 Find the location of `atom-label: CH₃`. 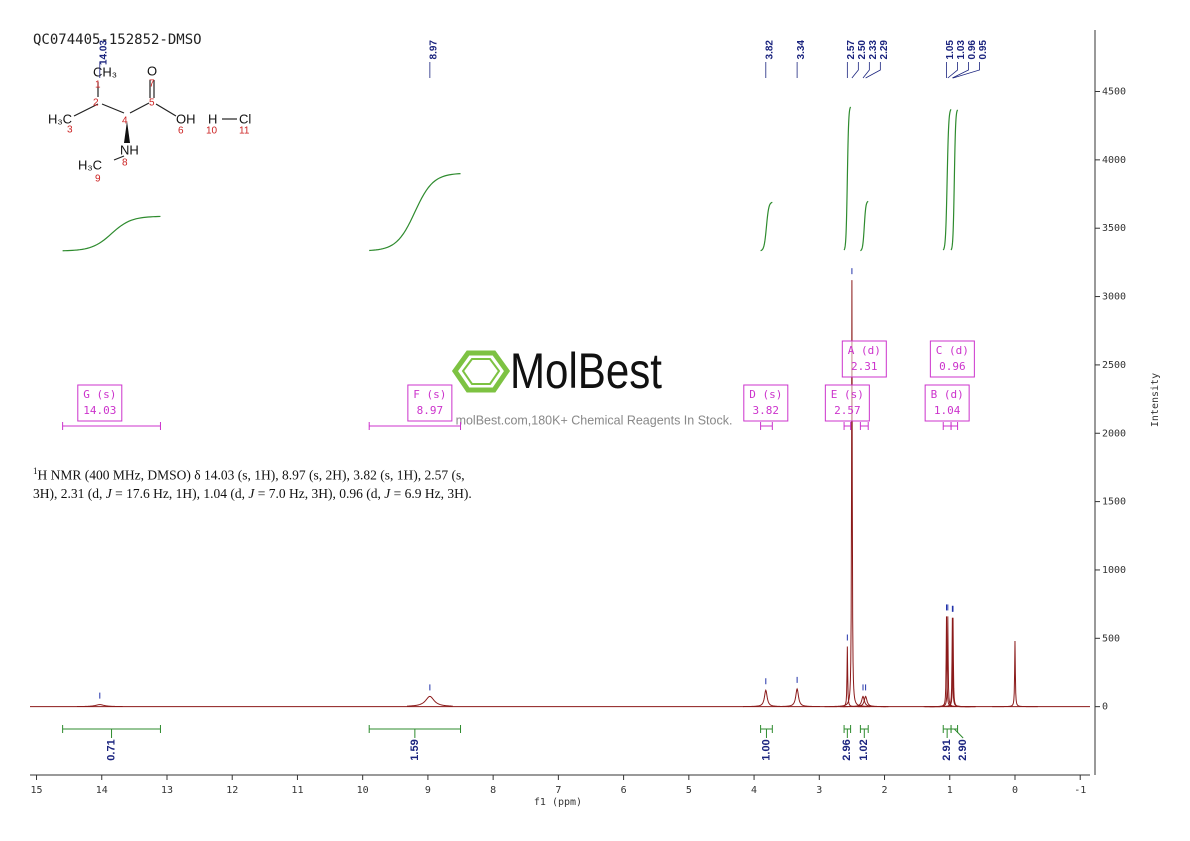

atom-label: CH₃ is located at coordinates (105, 71).